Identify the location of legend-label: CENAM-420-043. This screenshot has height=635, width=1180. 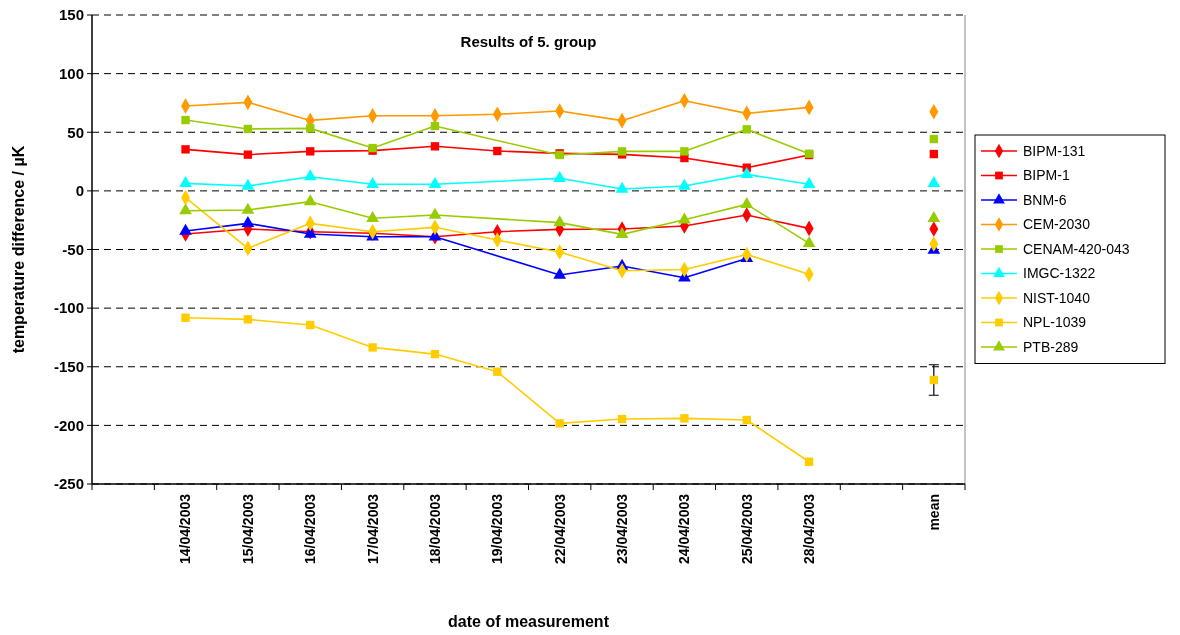
(1076, 248).